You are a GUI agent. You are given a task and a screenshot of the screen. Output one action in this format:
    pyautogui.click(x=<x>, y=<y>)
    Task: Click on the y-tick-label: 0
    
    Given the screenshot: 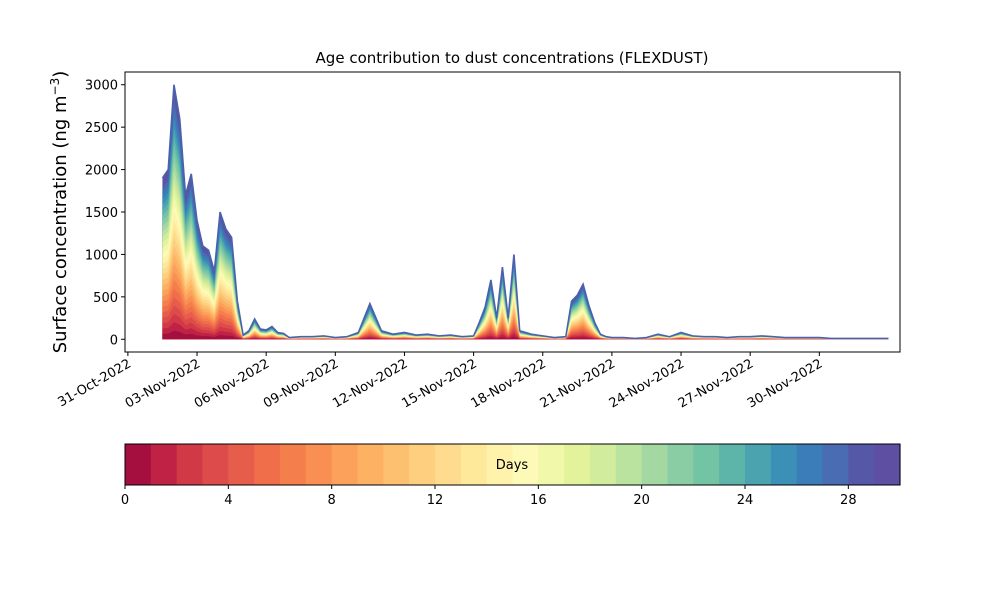 What is the action you would take?
    pyautogui.click(x=114, y=340)
    